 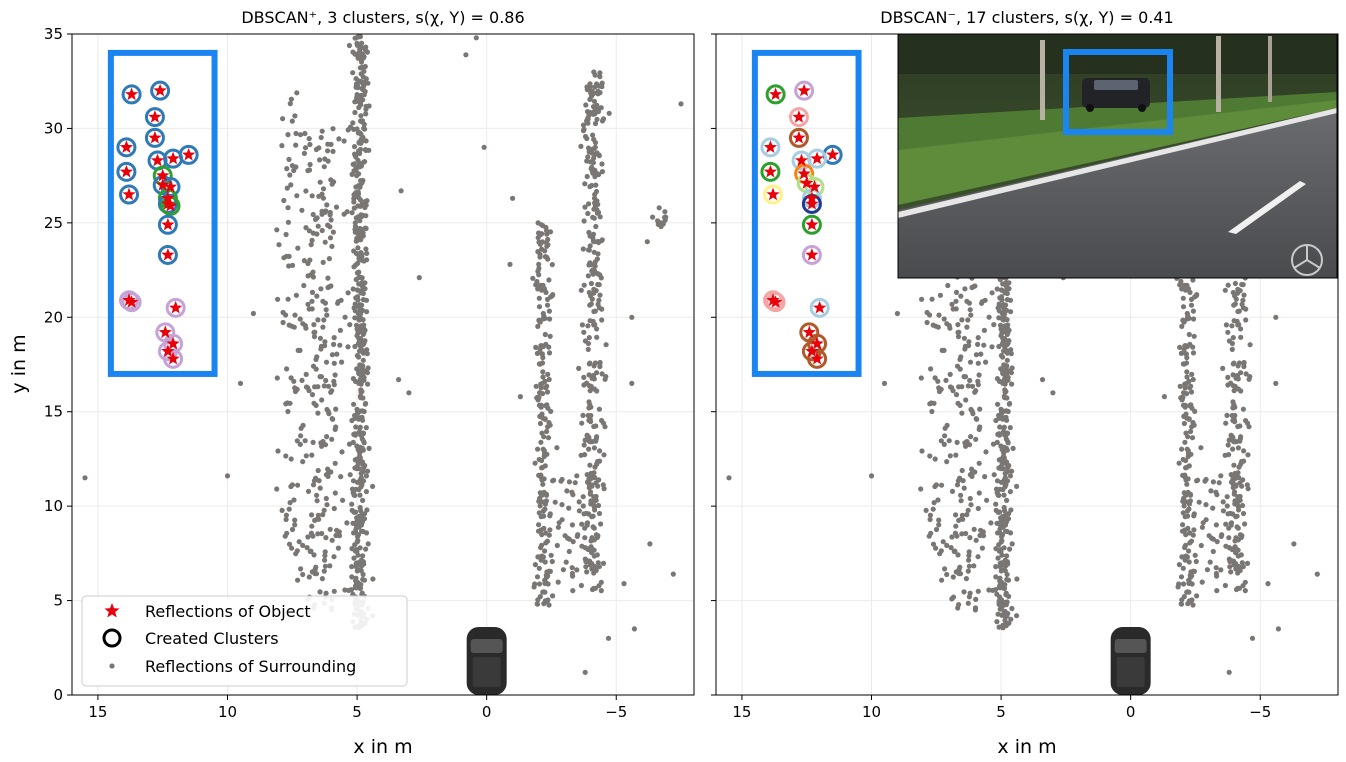 I want to click on legend-label-surrounding: Reflections of Surrounding, so click(x=250, y=666).